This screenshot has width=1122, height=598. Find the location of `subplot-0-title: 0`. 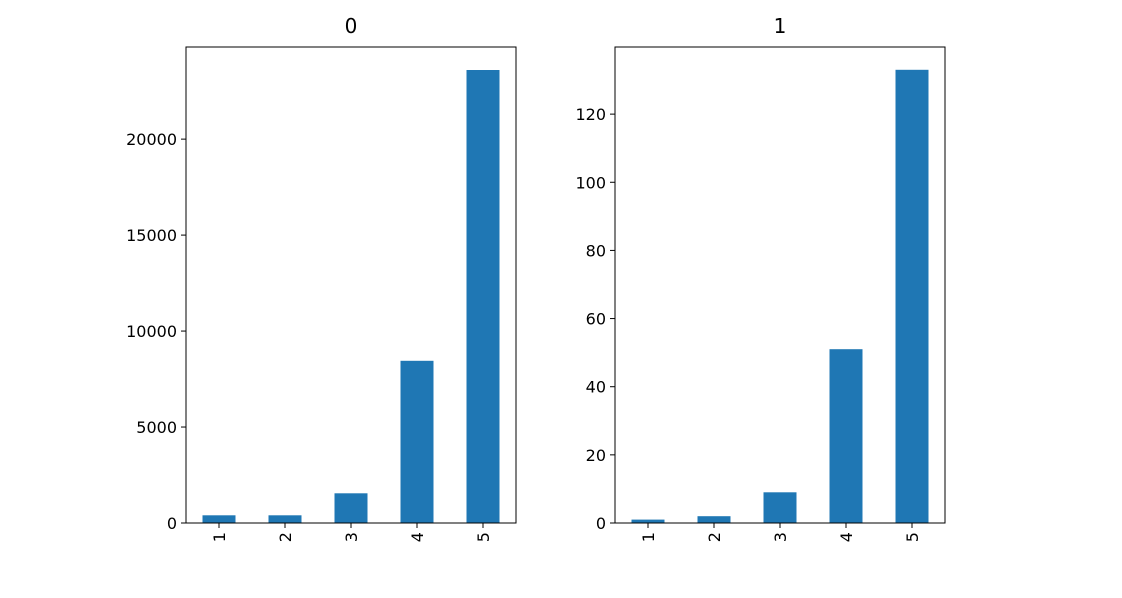

subplot-0-title: 0 is located at coordinates (351, 26).